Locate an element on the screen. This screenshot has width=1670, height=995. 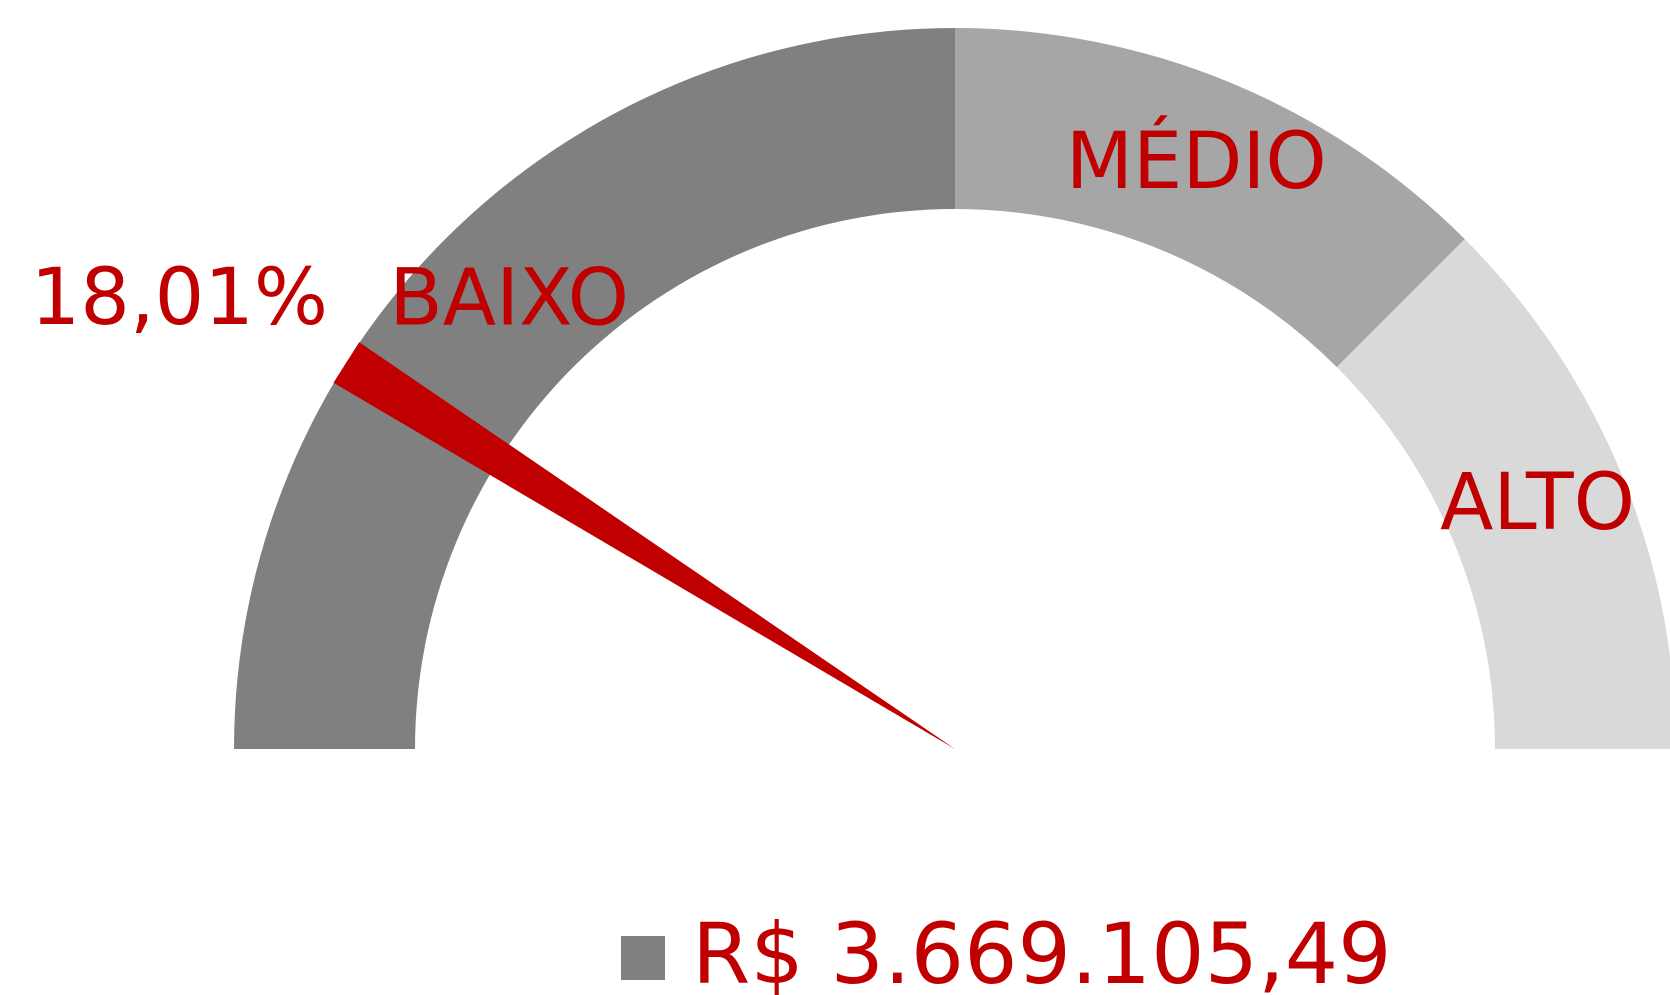
segment-label: BAIXO is located at coordinates (509, 299).